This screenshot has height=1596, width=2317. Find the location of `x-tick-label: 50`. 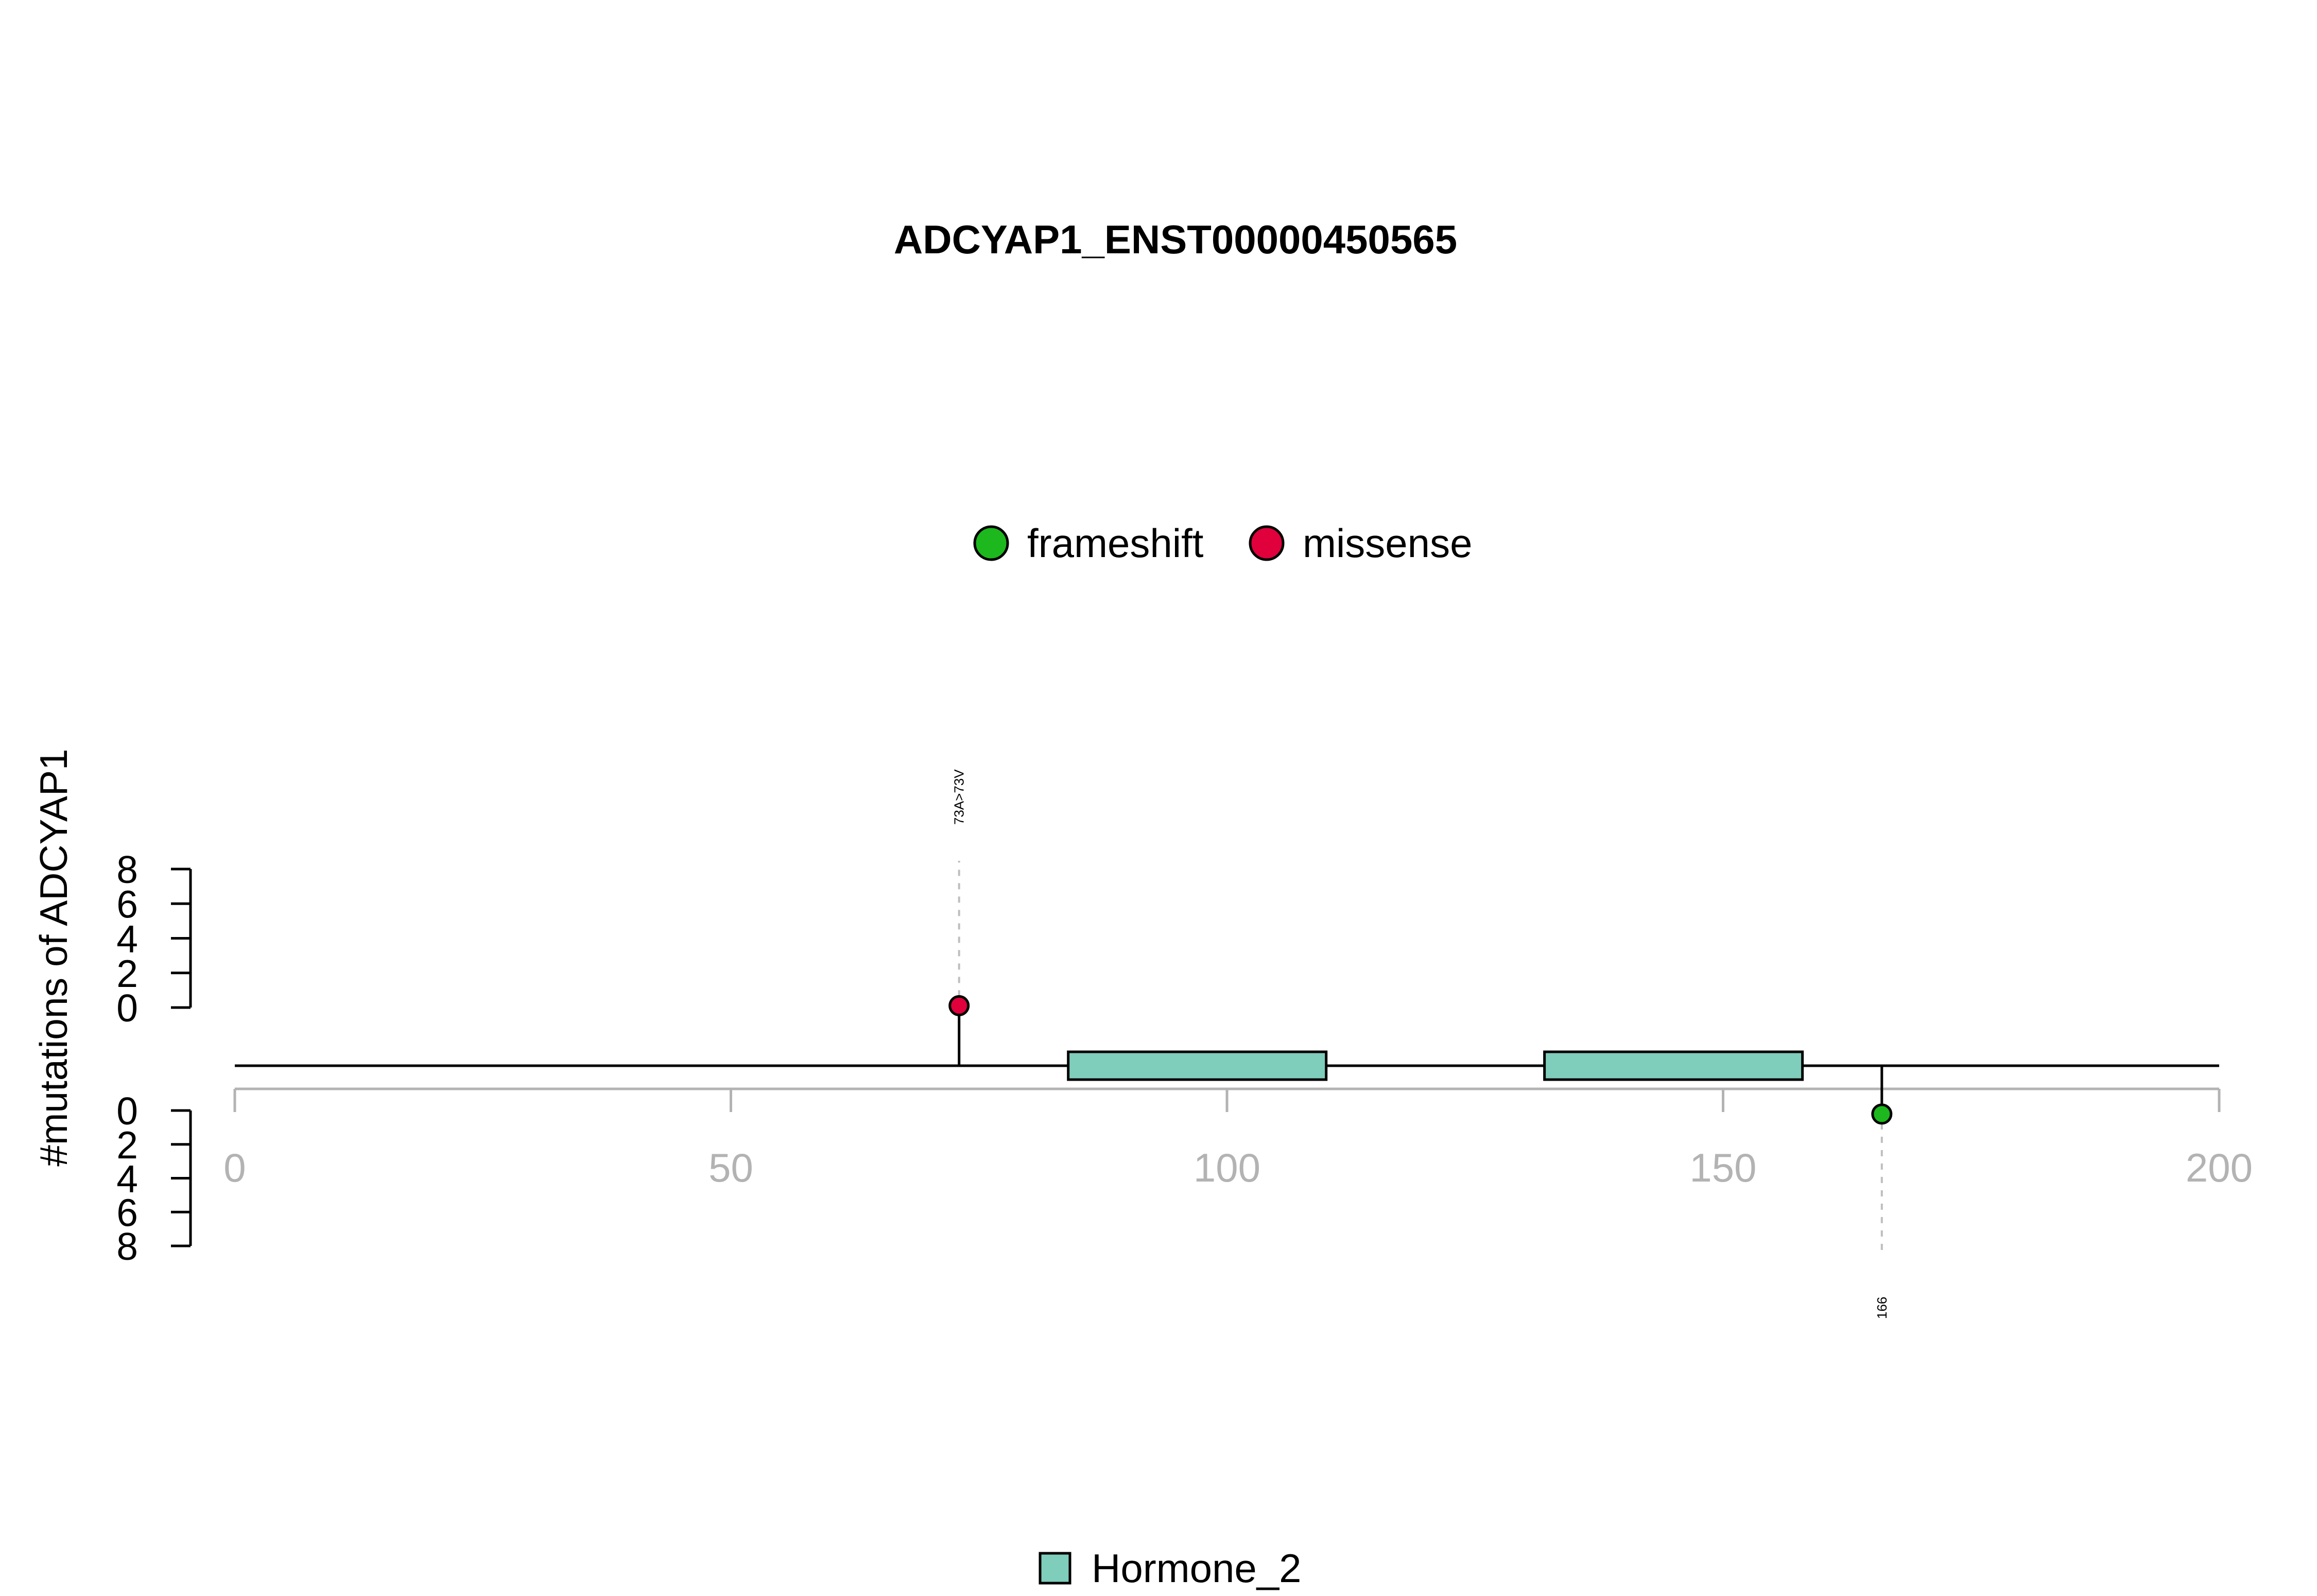

x-tick-label: 50 is located at coordinates (730, 1167).